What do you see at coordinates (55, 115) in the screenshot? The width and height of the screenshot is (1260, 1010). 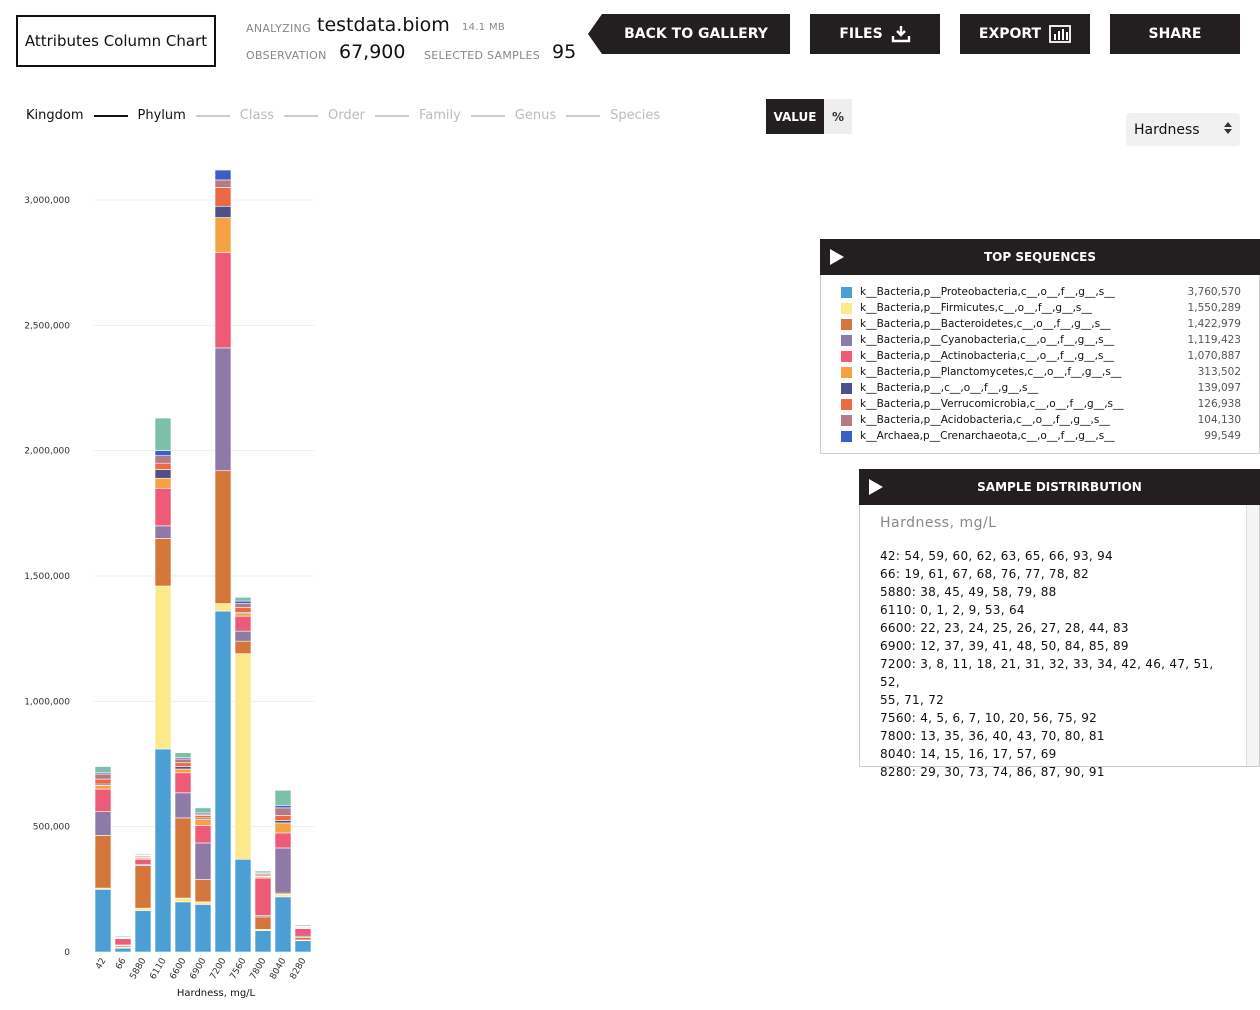 I see `taxonomy-level-kingdom: Kingdom` at bounding box center [55, 115].